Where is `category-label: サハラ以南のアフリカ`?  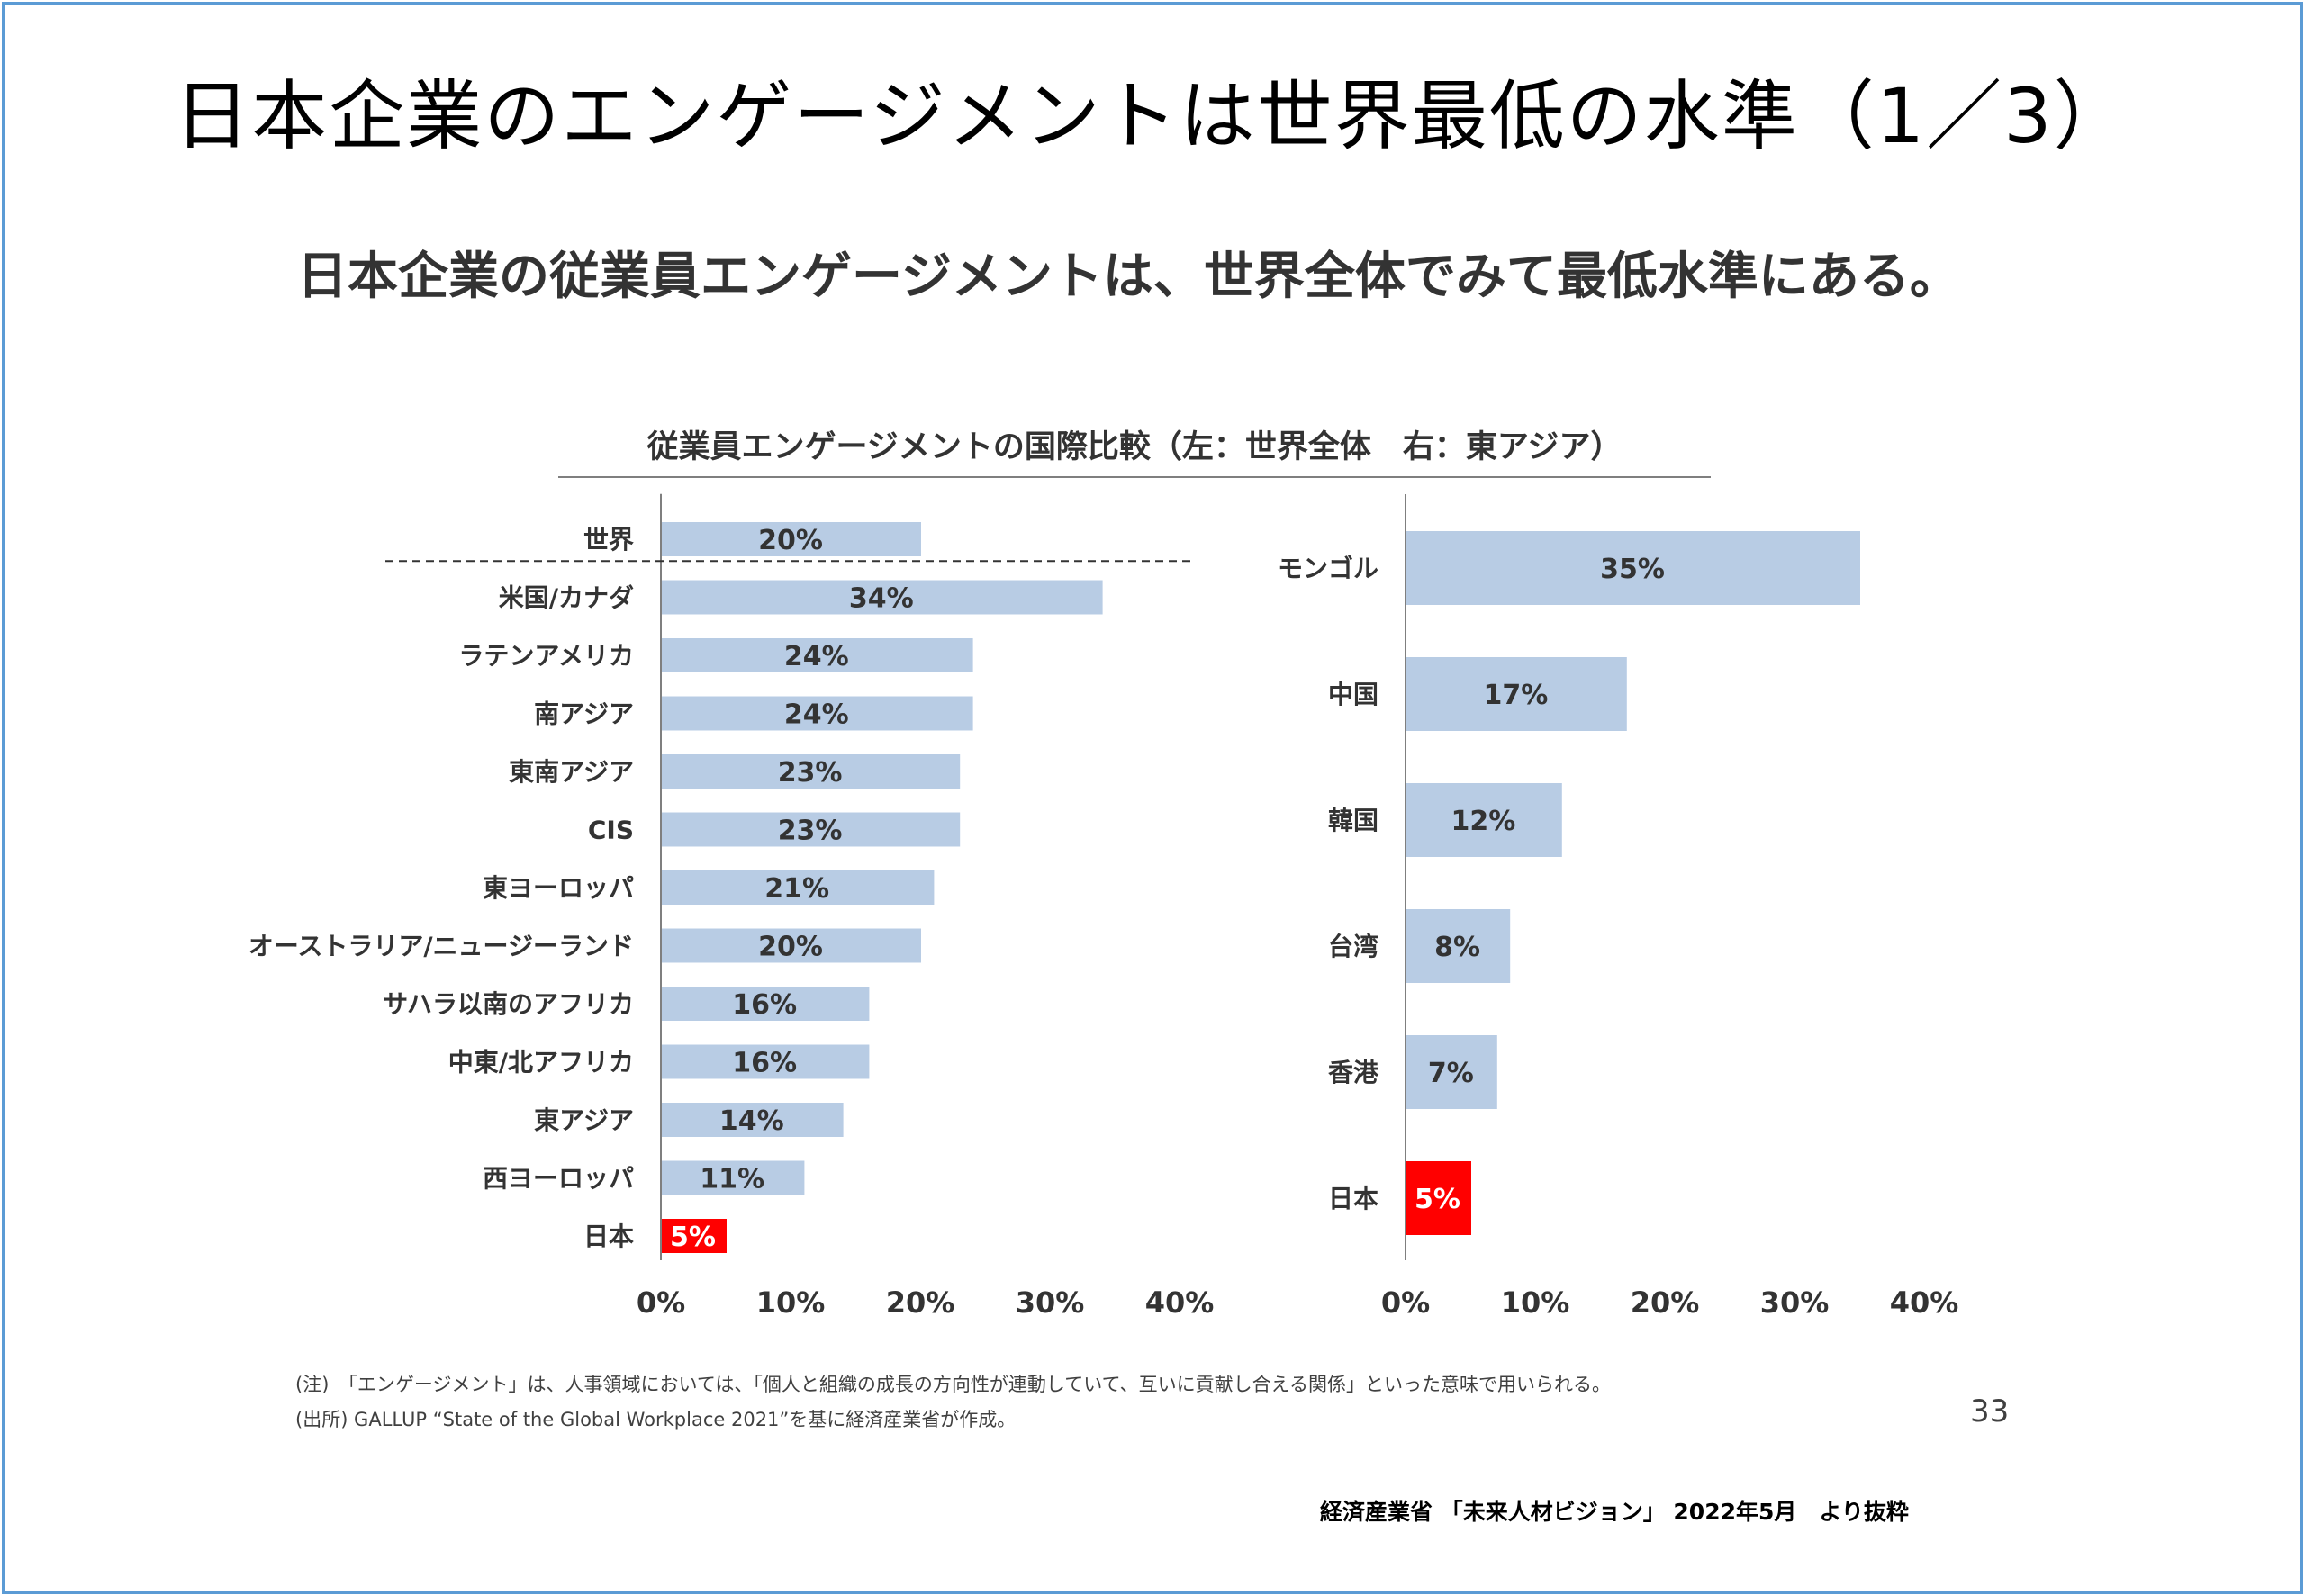 category-label: サハラ以南のアフリカ is located at coordinates (508, 1004).